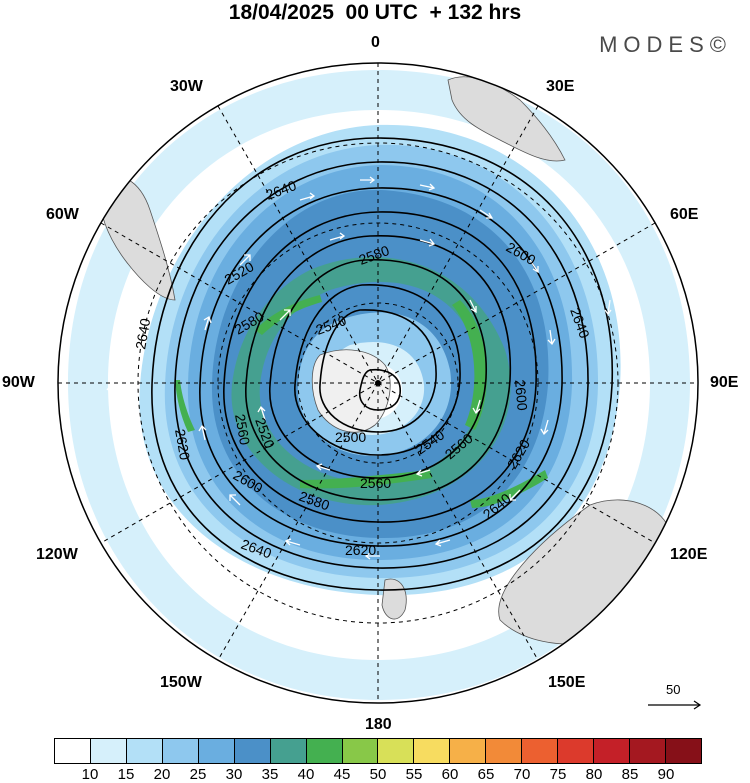 This screenshot has width=750, height=783. Describe the element at coordinates (162, 774) in the screenshot. I see `colorbar-tick-label: 20` at that location.